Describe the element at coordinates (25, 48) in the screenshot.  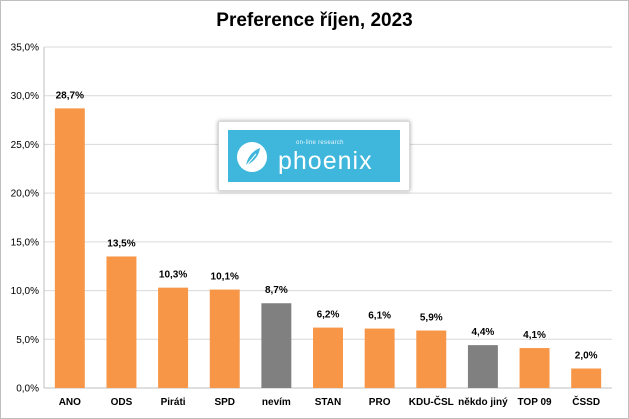
I see `y-tick-label: 35,0%` at that location.